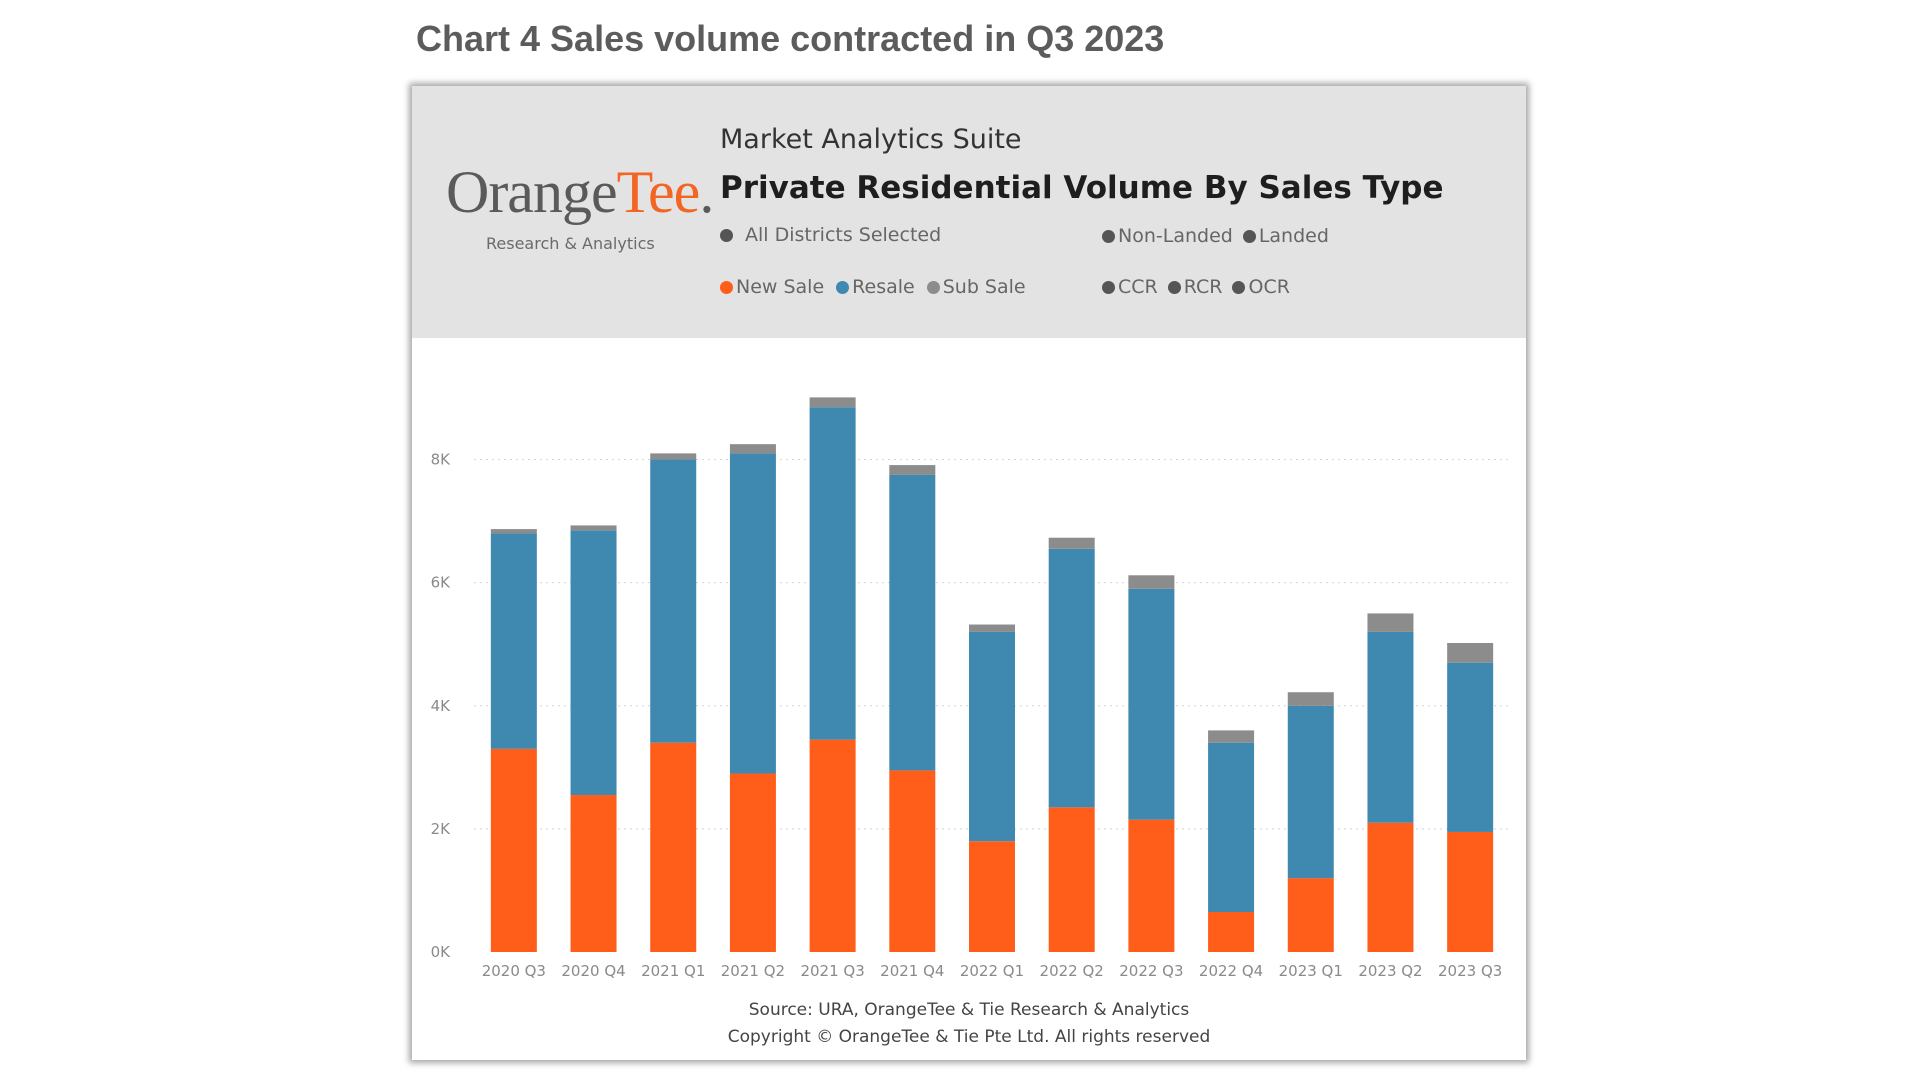  Describe the element at coordinates (1293, 236) in the screenshot. I see `filter-label-landed: Landed` at that location.